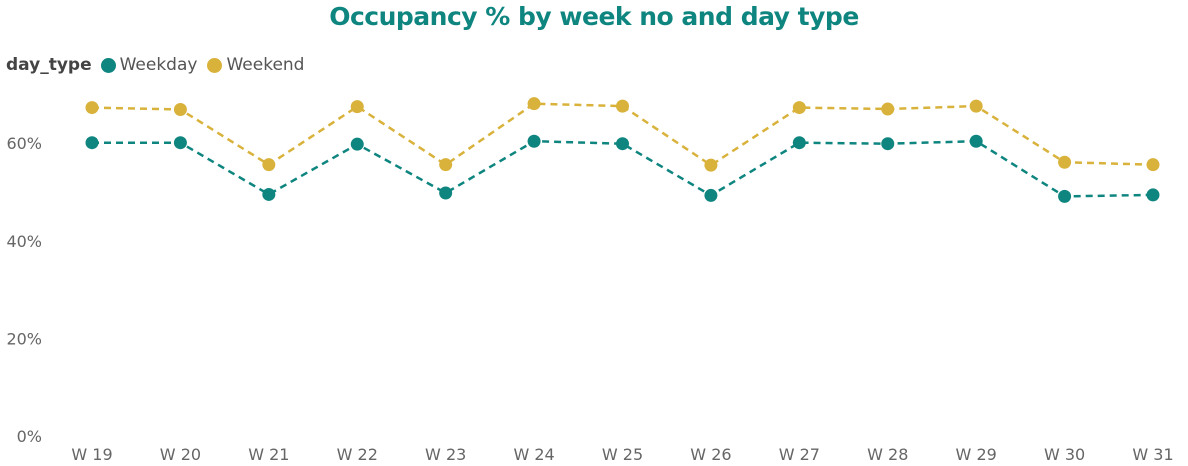 The image size is (1188, 466). What do you see at coordinates (49, 65) in the screenshot?
I see `legend-title: day_type` at bounding box center [49, 65].